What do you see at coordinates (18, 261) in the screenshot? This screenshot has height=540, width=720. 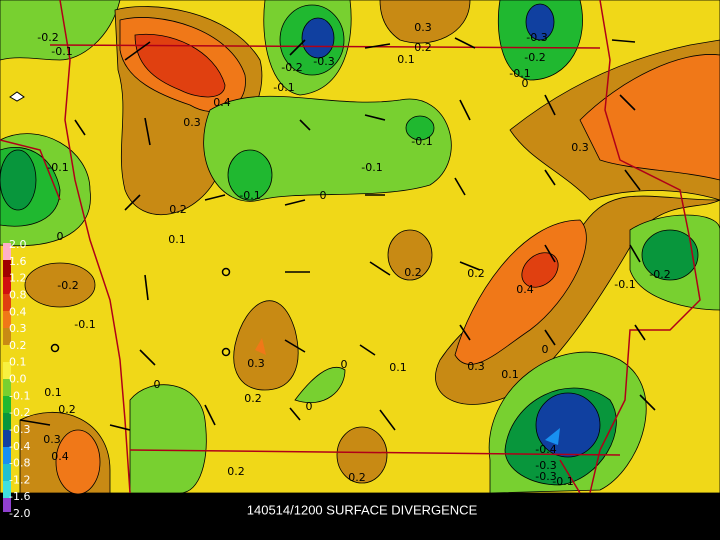 I see `legend-label: 1.6` at bounding box center [18, 261].